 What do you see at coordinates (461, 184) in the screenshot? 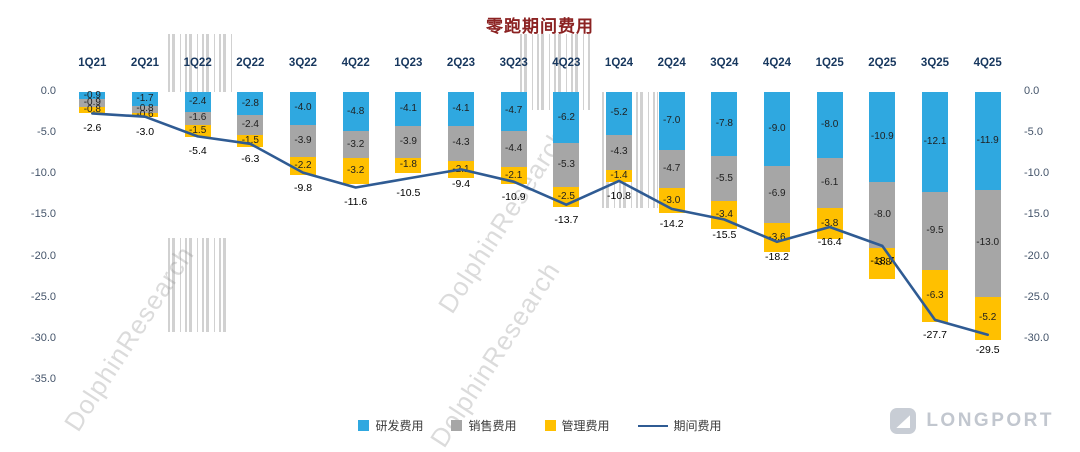
I see `period-expense-total-label: -9.4` at bounding box center [461, 184].